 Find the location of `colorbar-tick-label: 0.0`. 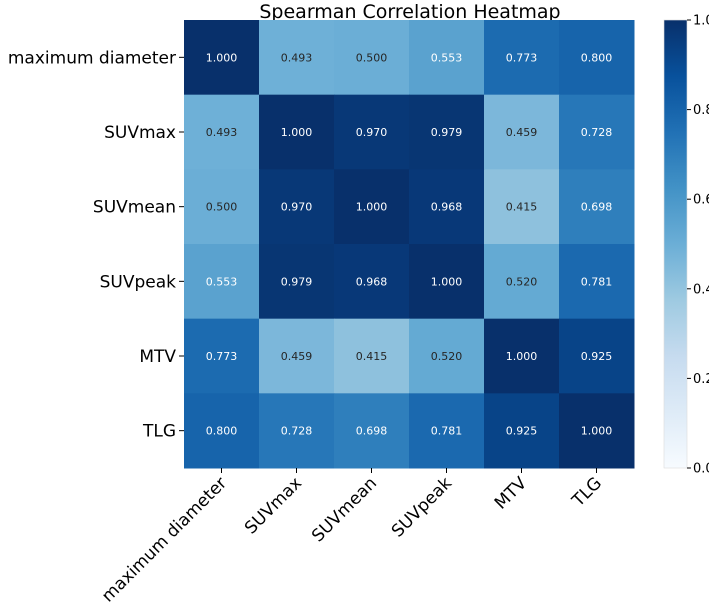

colorbar-tick-label: 0.0 is located at coordinates (701, 469).